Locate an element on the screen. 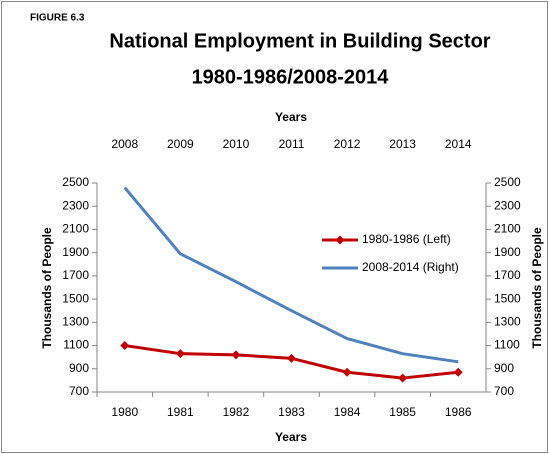 Image resolution: width=549 pixels, height=454 pixels. y-tick-label: 1100 is located at coordinates (76, 345).